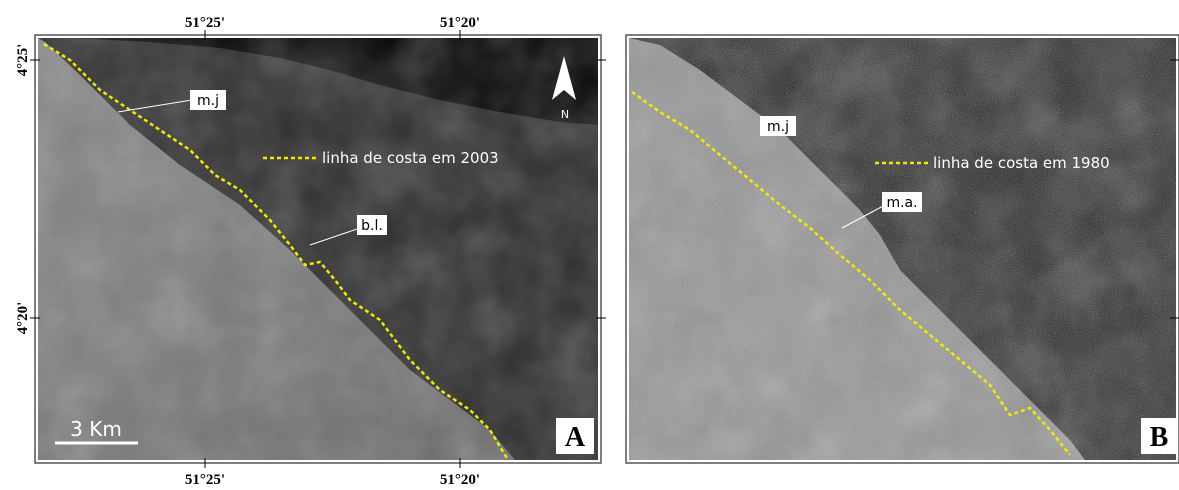  I want to click on scale-label: 3 Km, so click(96, 429).